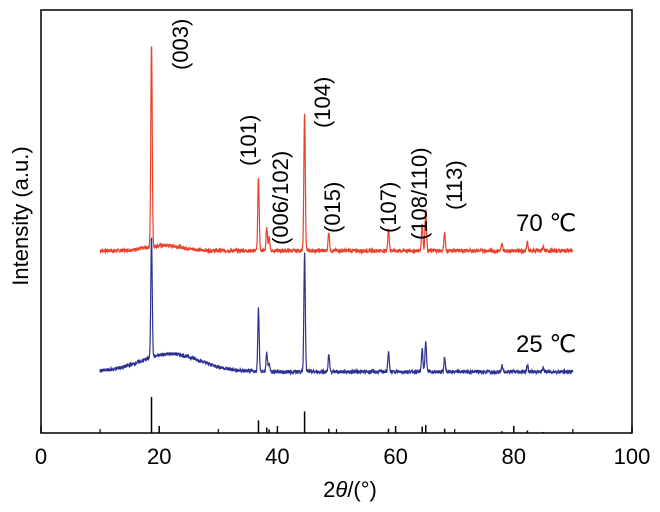 The image size is (660, 512). What do you see at coordinates (546, 223) in the screenshot?
I see `series-label: 70 ℃` at bounding box center [546, 223].